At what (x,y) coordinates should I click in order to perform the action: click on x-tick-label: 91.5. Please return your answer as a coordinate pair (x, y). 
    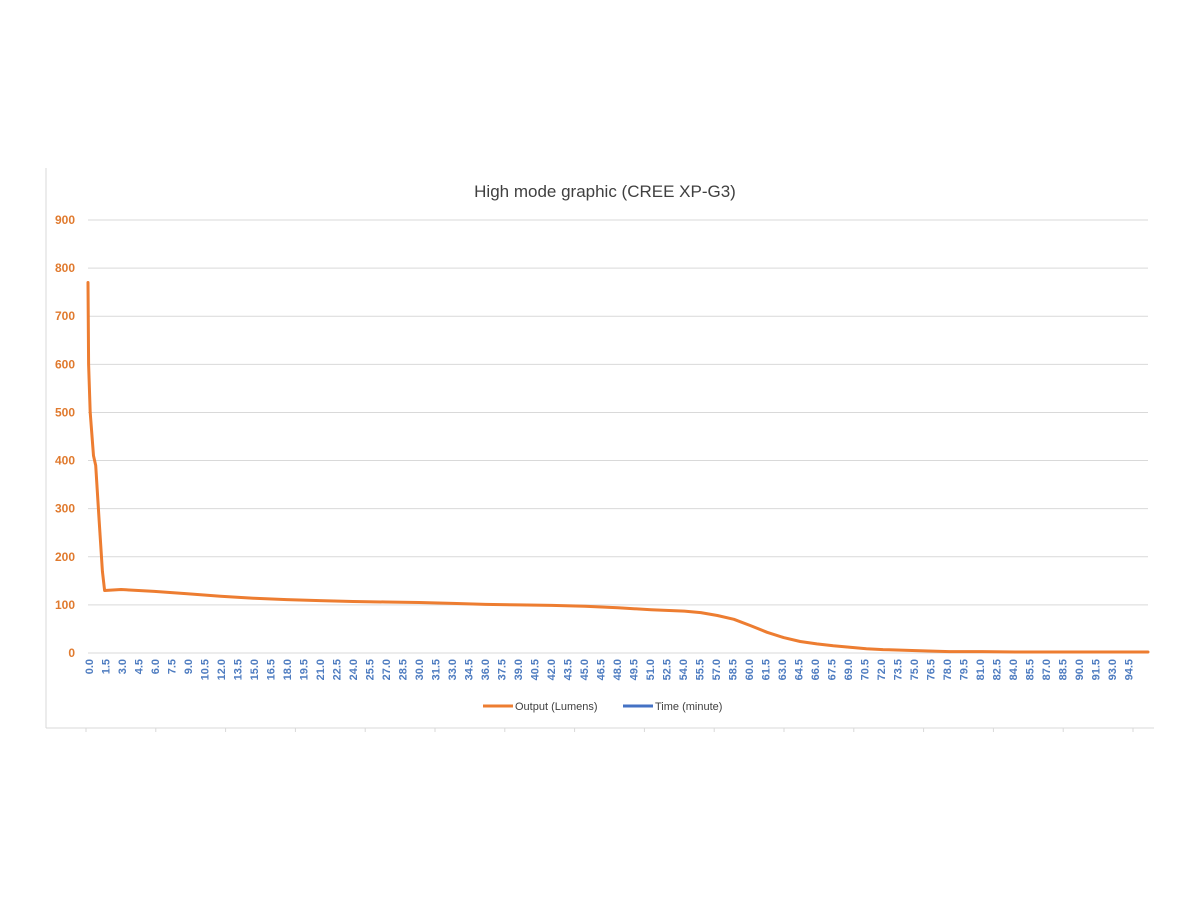
    Looking at the image, I should click on (1097, 669).